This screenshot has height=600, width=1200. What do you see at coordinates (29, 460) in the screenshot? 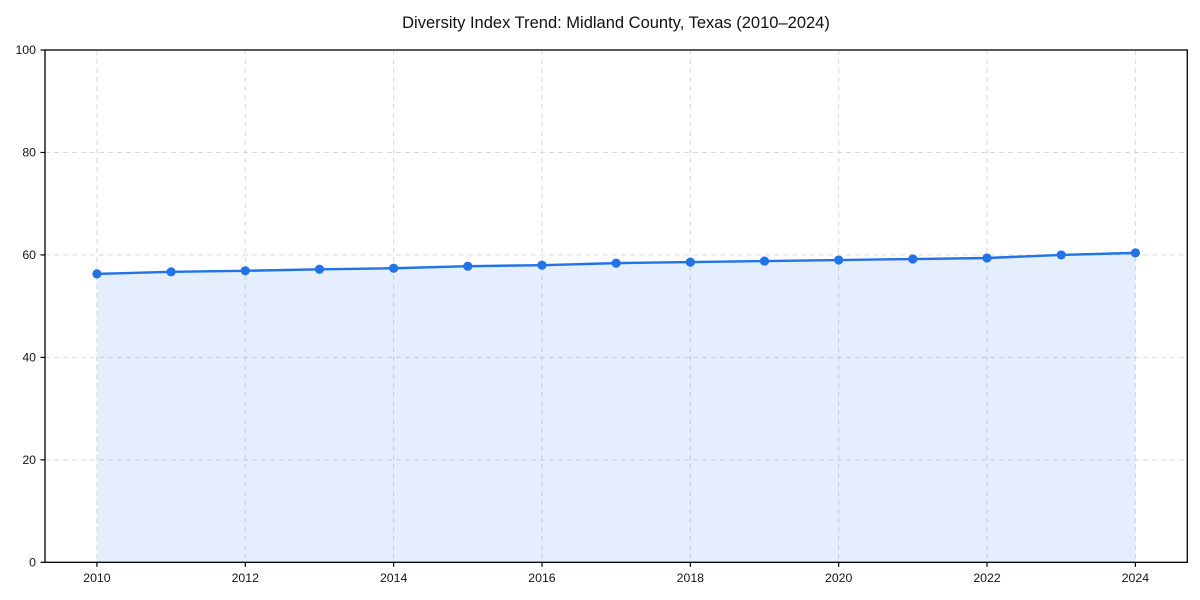
I see `y-tick-label: 20` at bounding box center [29, 460].